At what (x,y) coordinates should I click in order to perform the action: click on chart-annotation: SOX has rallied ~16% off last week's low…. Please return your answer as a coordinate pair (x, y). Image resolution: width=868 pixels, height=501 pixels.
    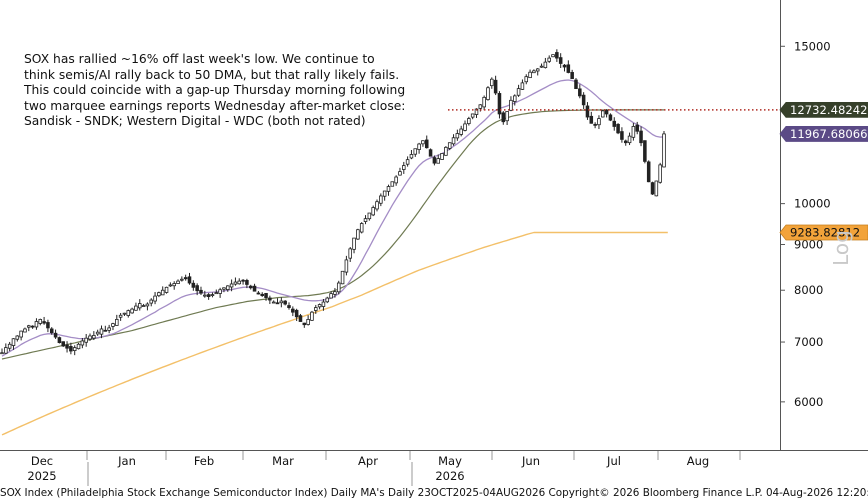
    Looking at the image, I should click on (215, 90).